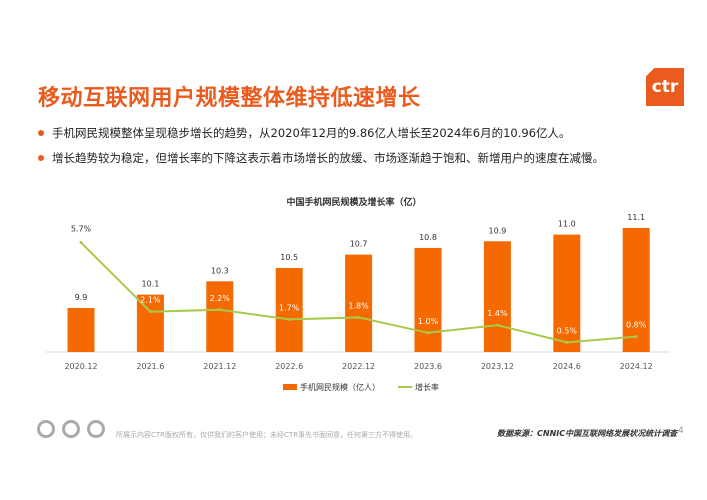 Image resolution: width=707 pixels, height=500 pixels. I want to click on bar-label: 9.9, so click(81, 297).